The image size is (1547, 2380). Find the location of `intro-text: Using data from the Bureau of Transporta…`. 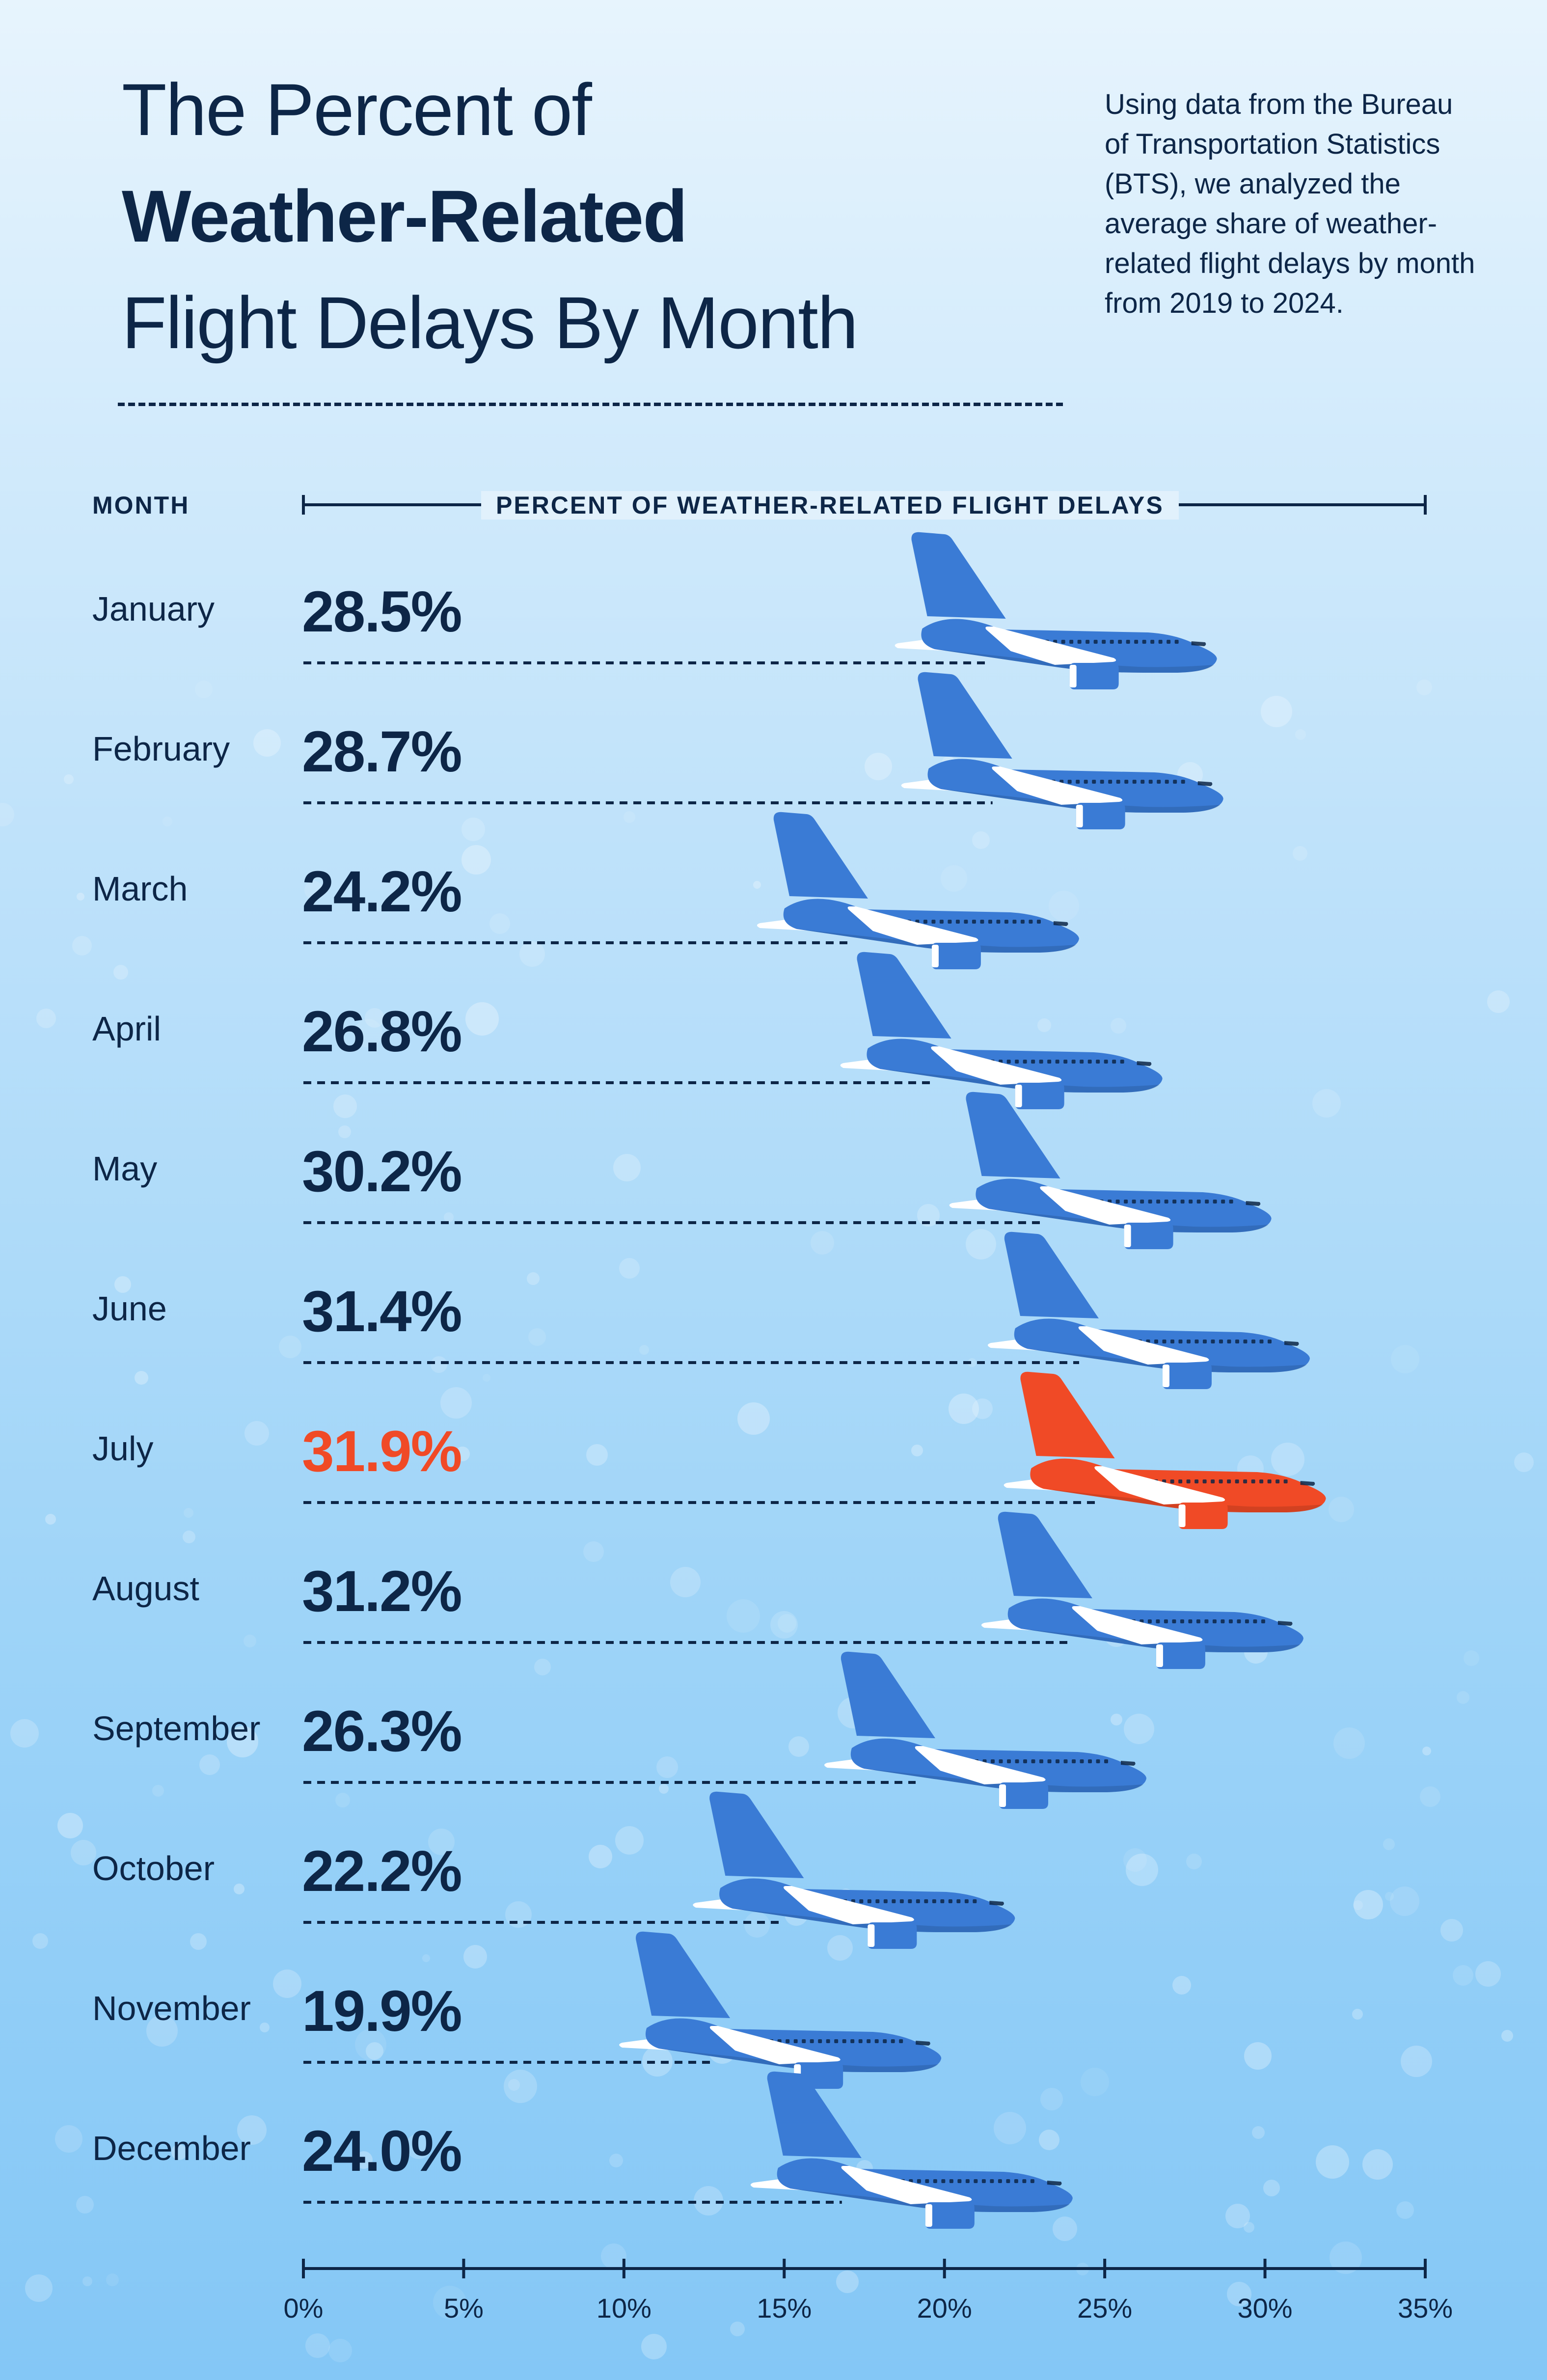

intro-text: Using data from the Bureau of Transporta… is located at coordinates (1290, 203).